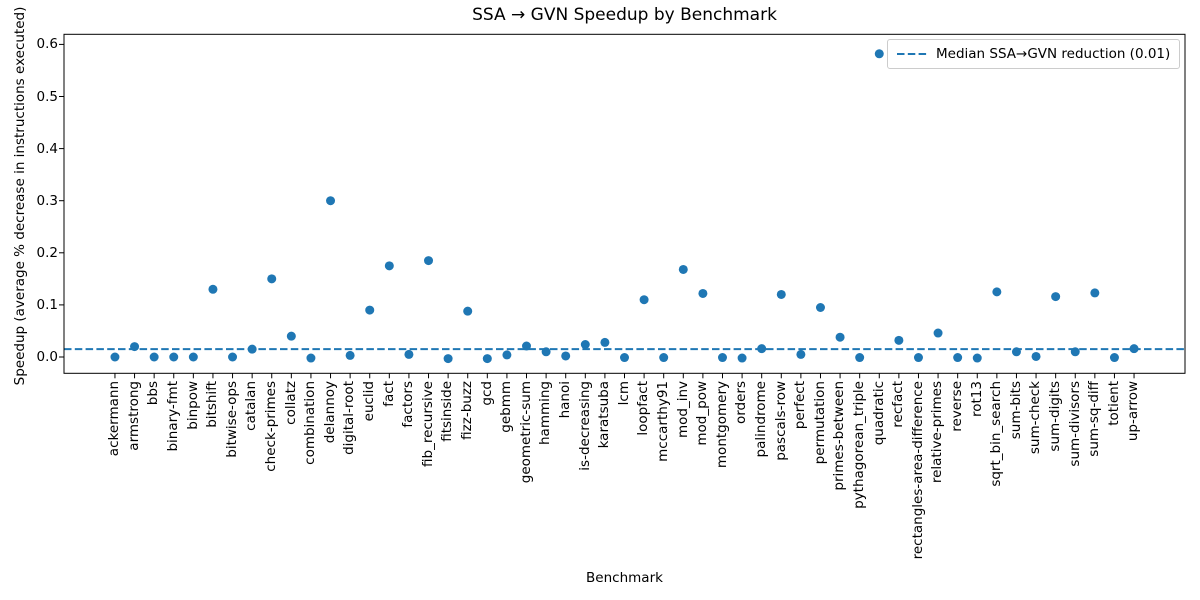 This screenshot has width=1200, height=600. Describe the element at coordinates (780, 421) in the screenshot. I see `x-tick-label: pascals-row` at that location.